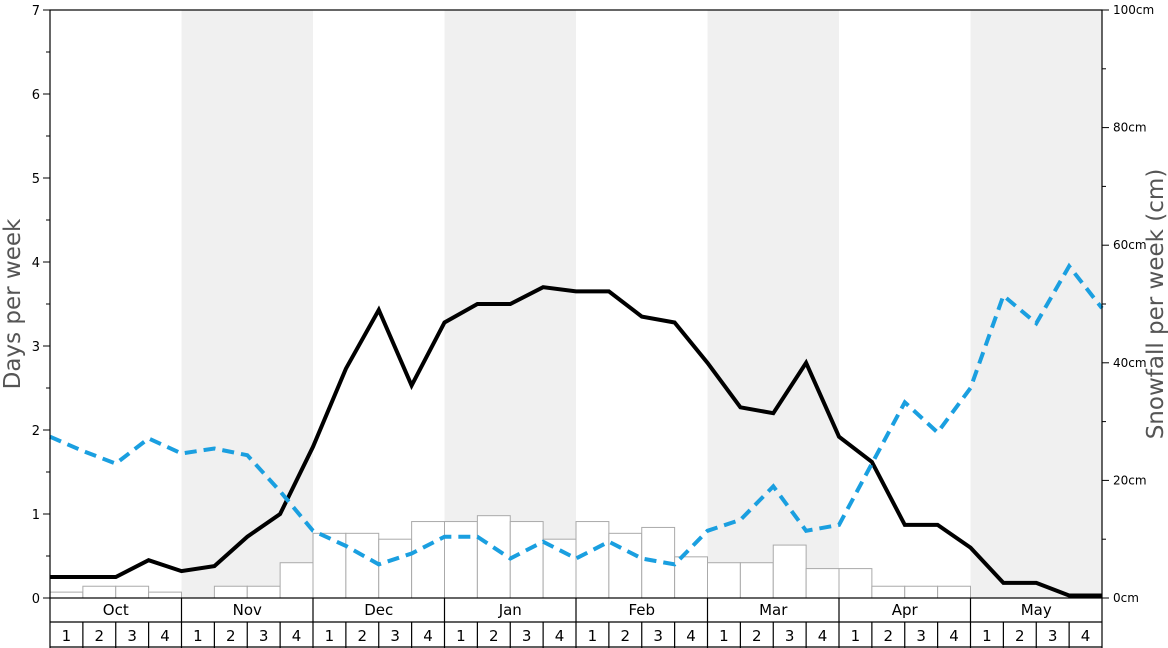 The width and height of the screenshot is (1168, 648). What do you see at coordinates (36, 263) in the screenshot?
I see `left-tick-label: 4` at bounding box center [36, 263].